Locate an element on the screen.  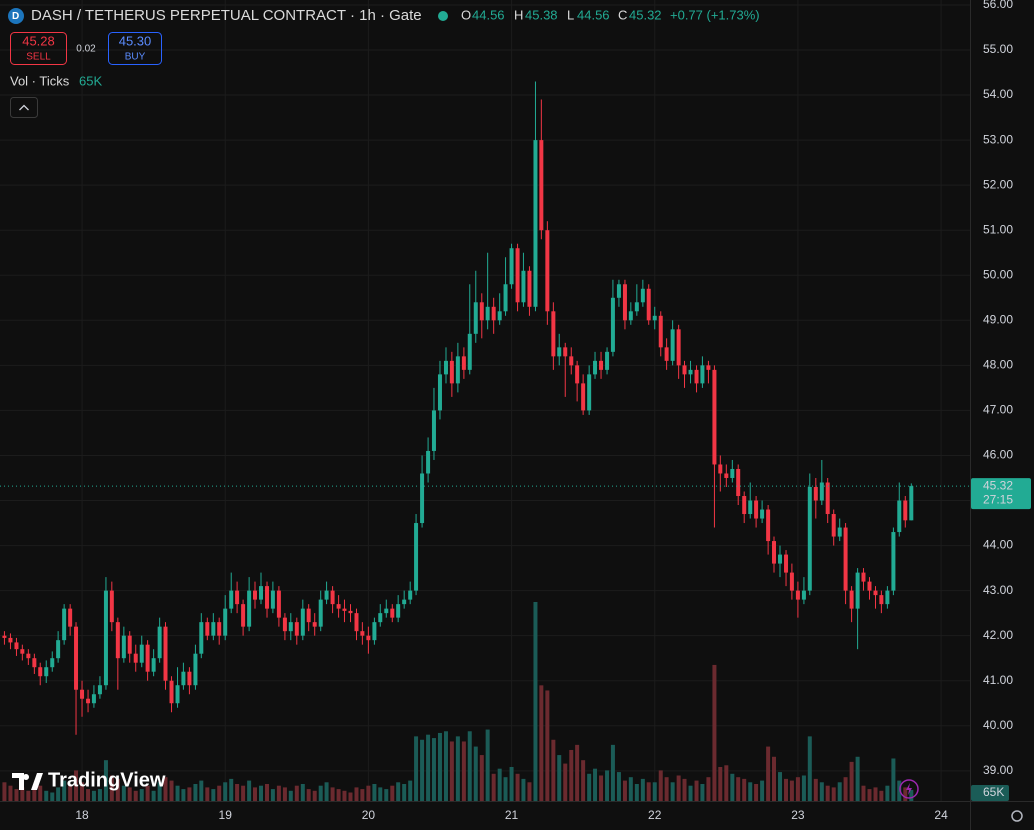
volume-title: Vol · Ticks is located at coordinates (40, 80).